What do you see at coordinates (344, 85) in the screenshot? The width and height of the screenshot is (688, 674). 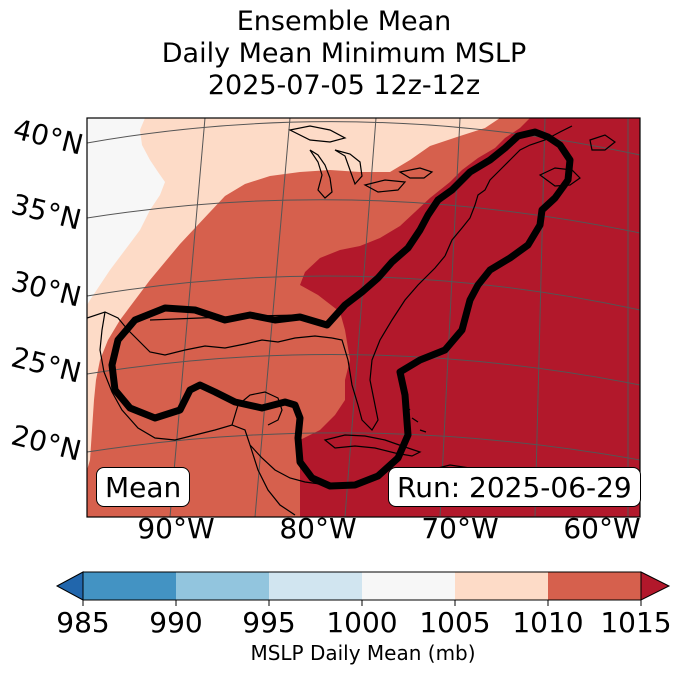 I see `title-line-3: 2025-07-05 12z-12z` at bounding box center [344, 85].